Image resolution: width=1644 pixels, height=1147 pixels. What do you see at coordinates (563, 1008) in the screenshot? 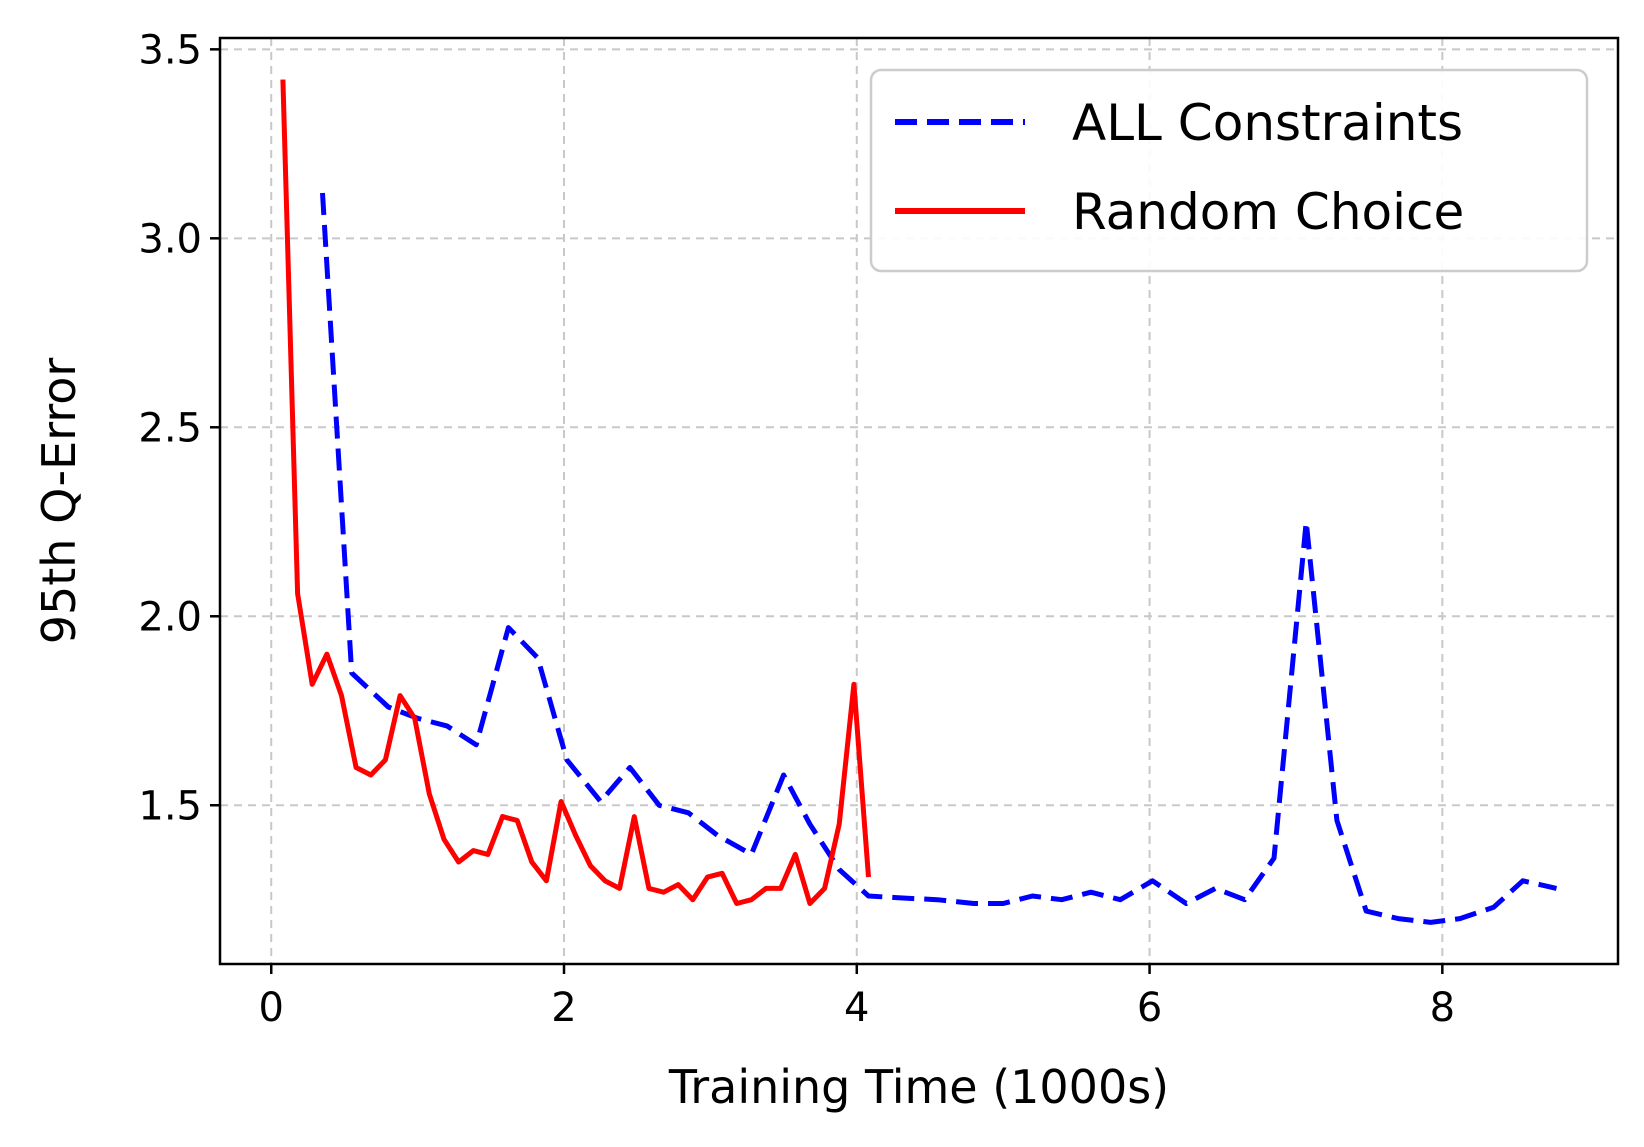
I see `x-tick-label: 2` at bounding box center [563, 1008].